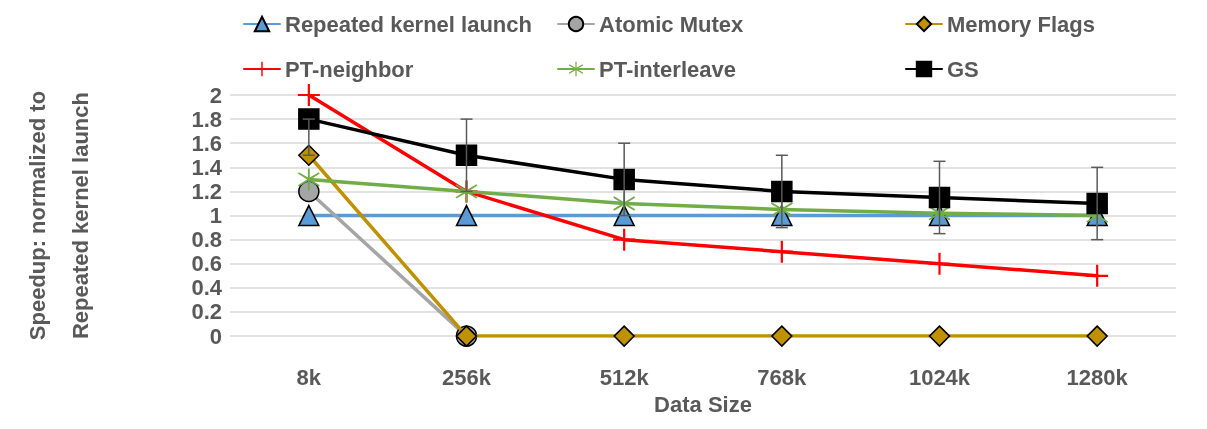 The image size is (1207, 429). I want to click on x-tick-label: 256k, so click(467, 377).